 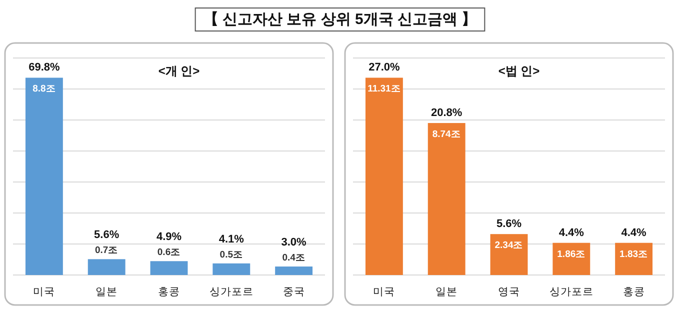 I want to click on annotation: 8.8조, so click(x=44, y=89).